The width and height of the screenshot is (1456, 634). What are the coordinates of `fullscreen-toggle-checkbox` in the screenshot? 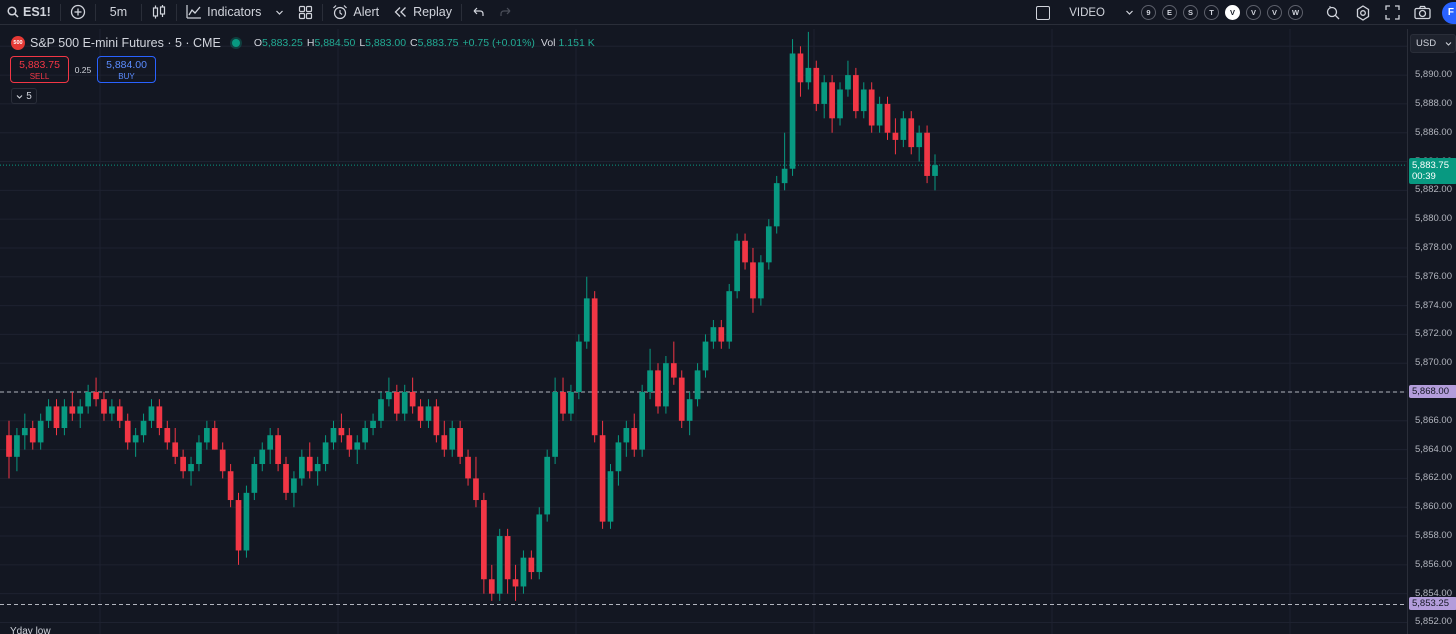 It's located at (1043, 12).